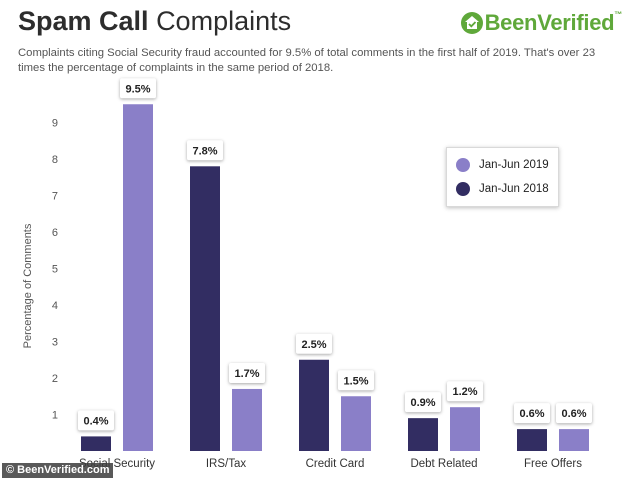  Describe the element at coordinates (83, 21) in the screenshot. I see `title-bold-part: Spam Call` at that location.